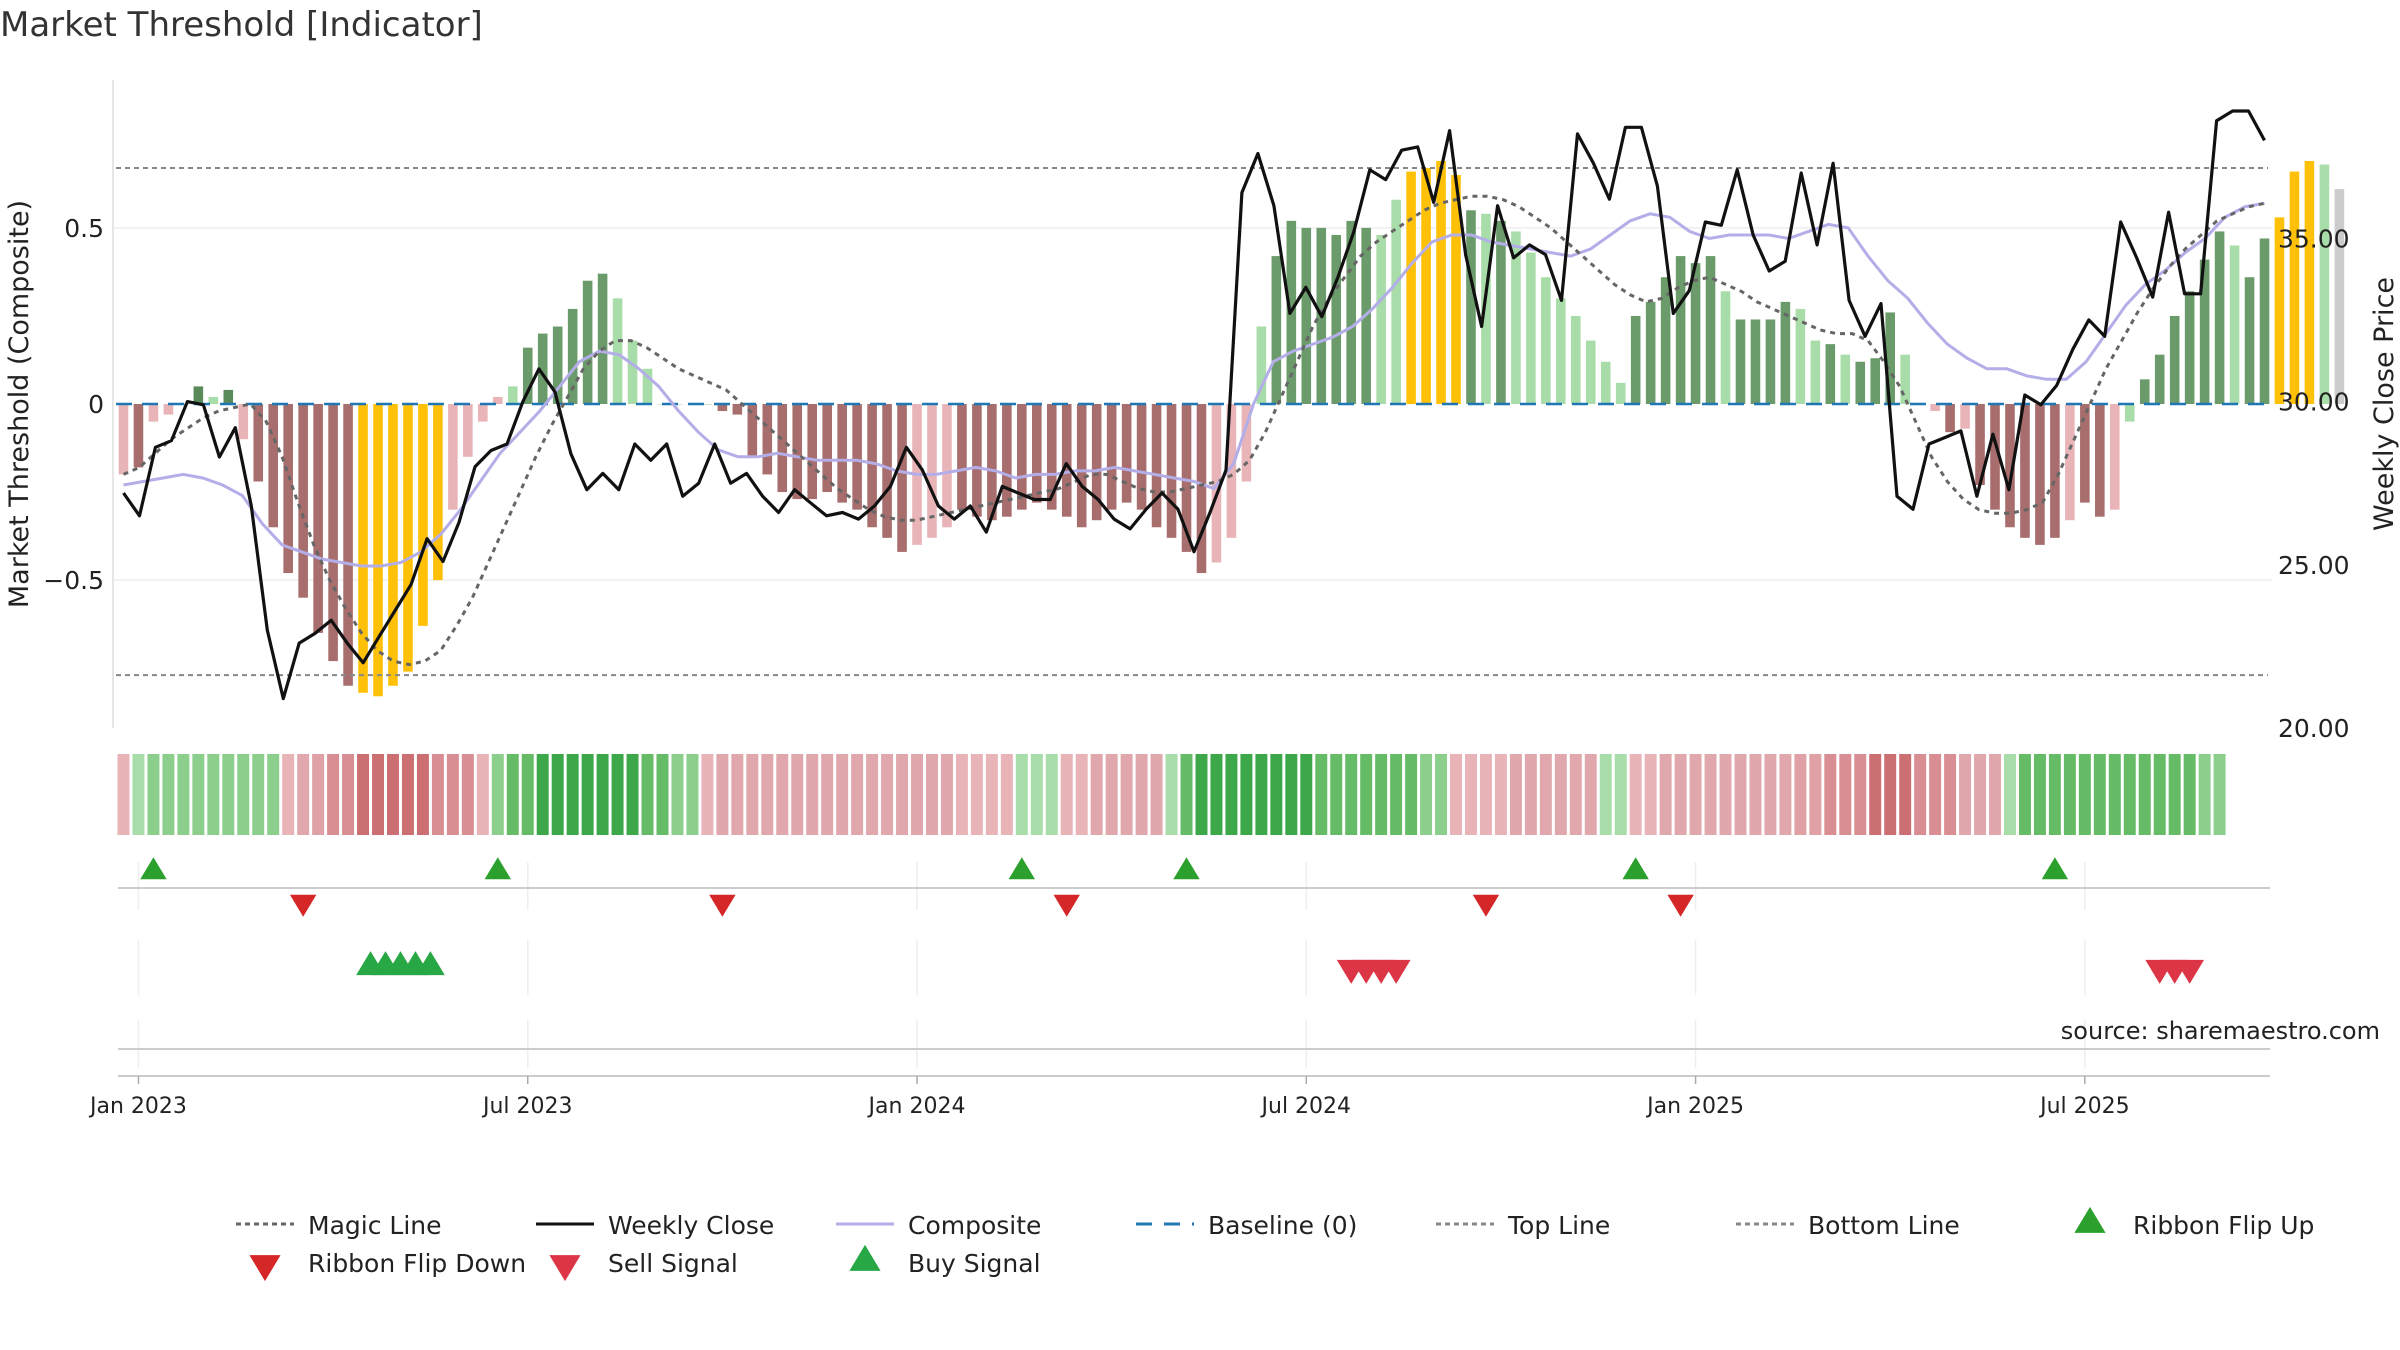 The image size is (2400, 1350). What do you see at coordinates (2223, 1225) in the screenshot?
I see `legend-label: Ribbon Flip Up` at bounding box center [2223, 1225].